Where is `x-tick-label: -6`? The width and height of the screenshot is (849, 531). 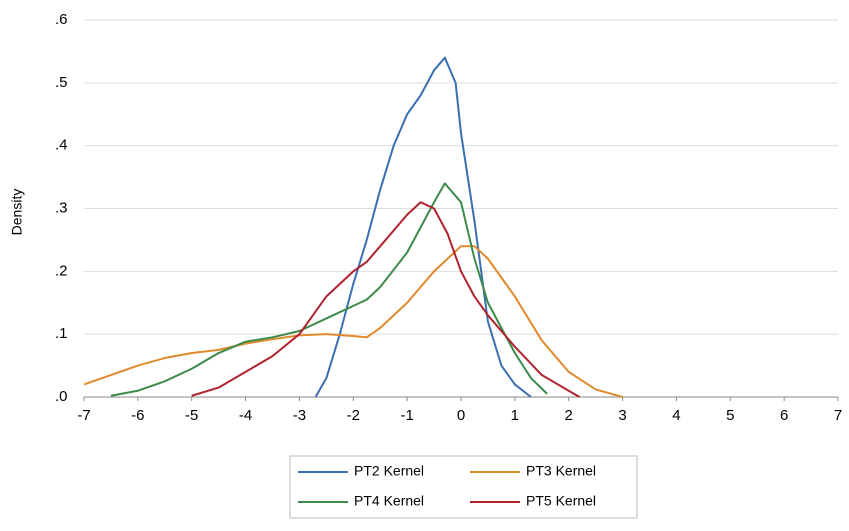 x-tick-label: -6 is located at coordinates (137, 415).